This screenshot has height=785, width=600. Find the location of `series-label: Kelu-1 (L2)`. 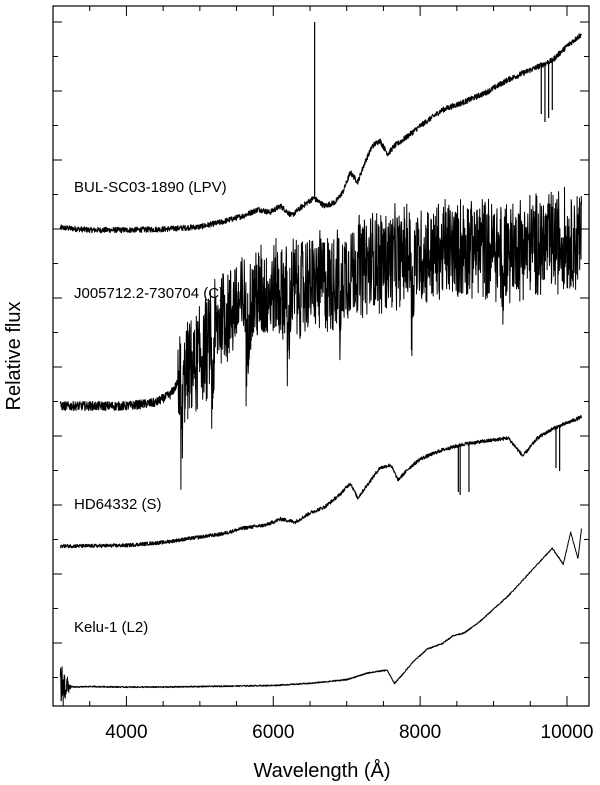

series-label: Kelu-1 (L2) is located at coordinates (111, 627).